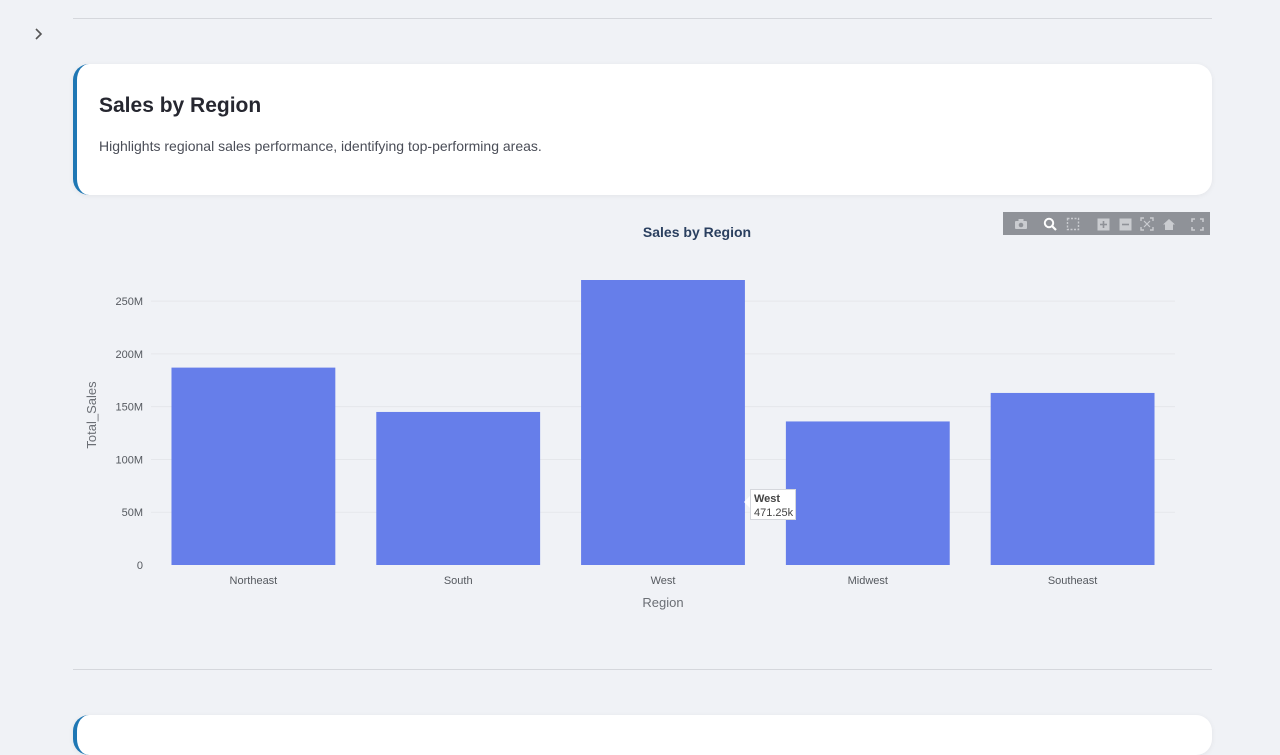 This screenshot has width=1280, height=755. I want to click on chart-modebar, so click(1106, 223).